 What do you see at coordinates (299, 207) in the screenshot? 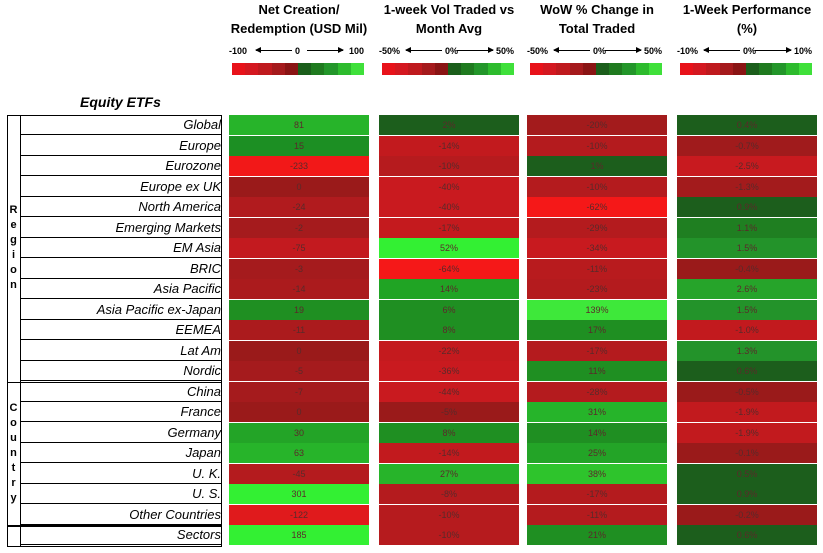
I see `data-cell: -24` at bounding box center [299, 207].